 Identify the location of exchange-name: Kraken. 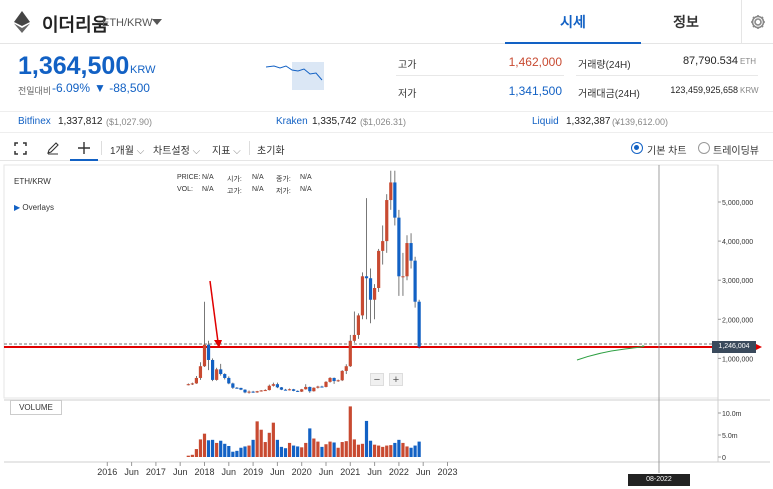
(292, 121).